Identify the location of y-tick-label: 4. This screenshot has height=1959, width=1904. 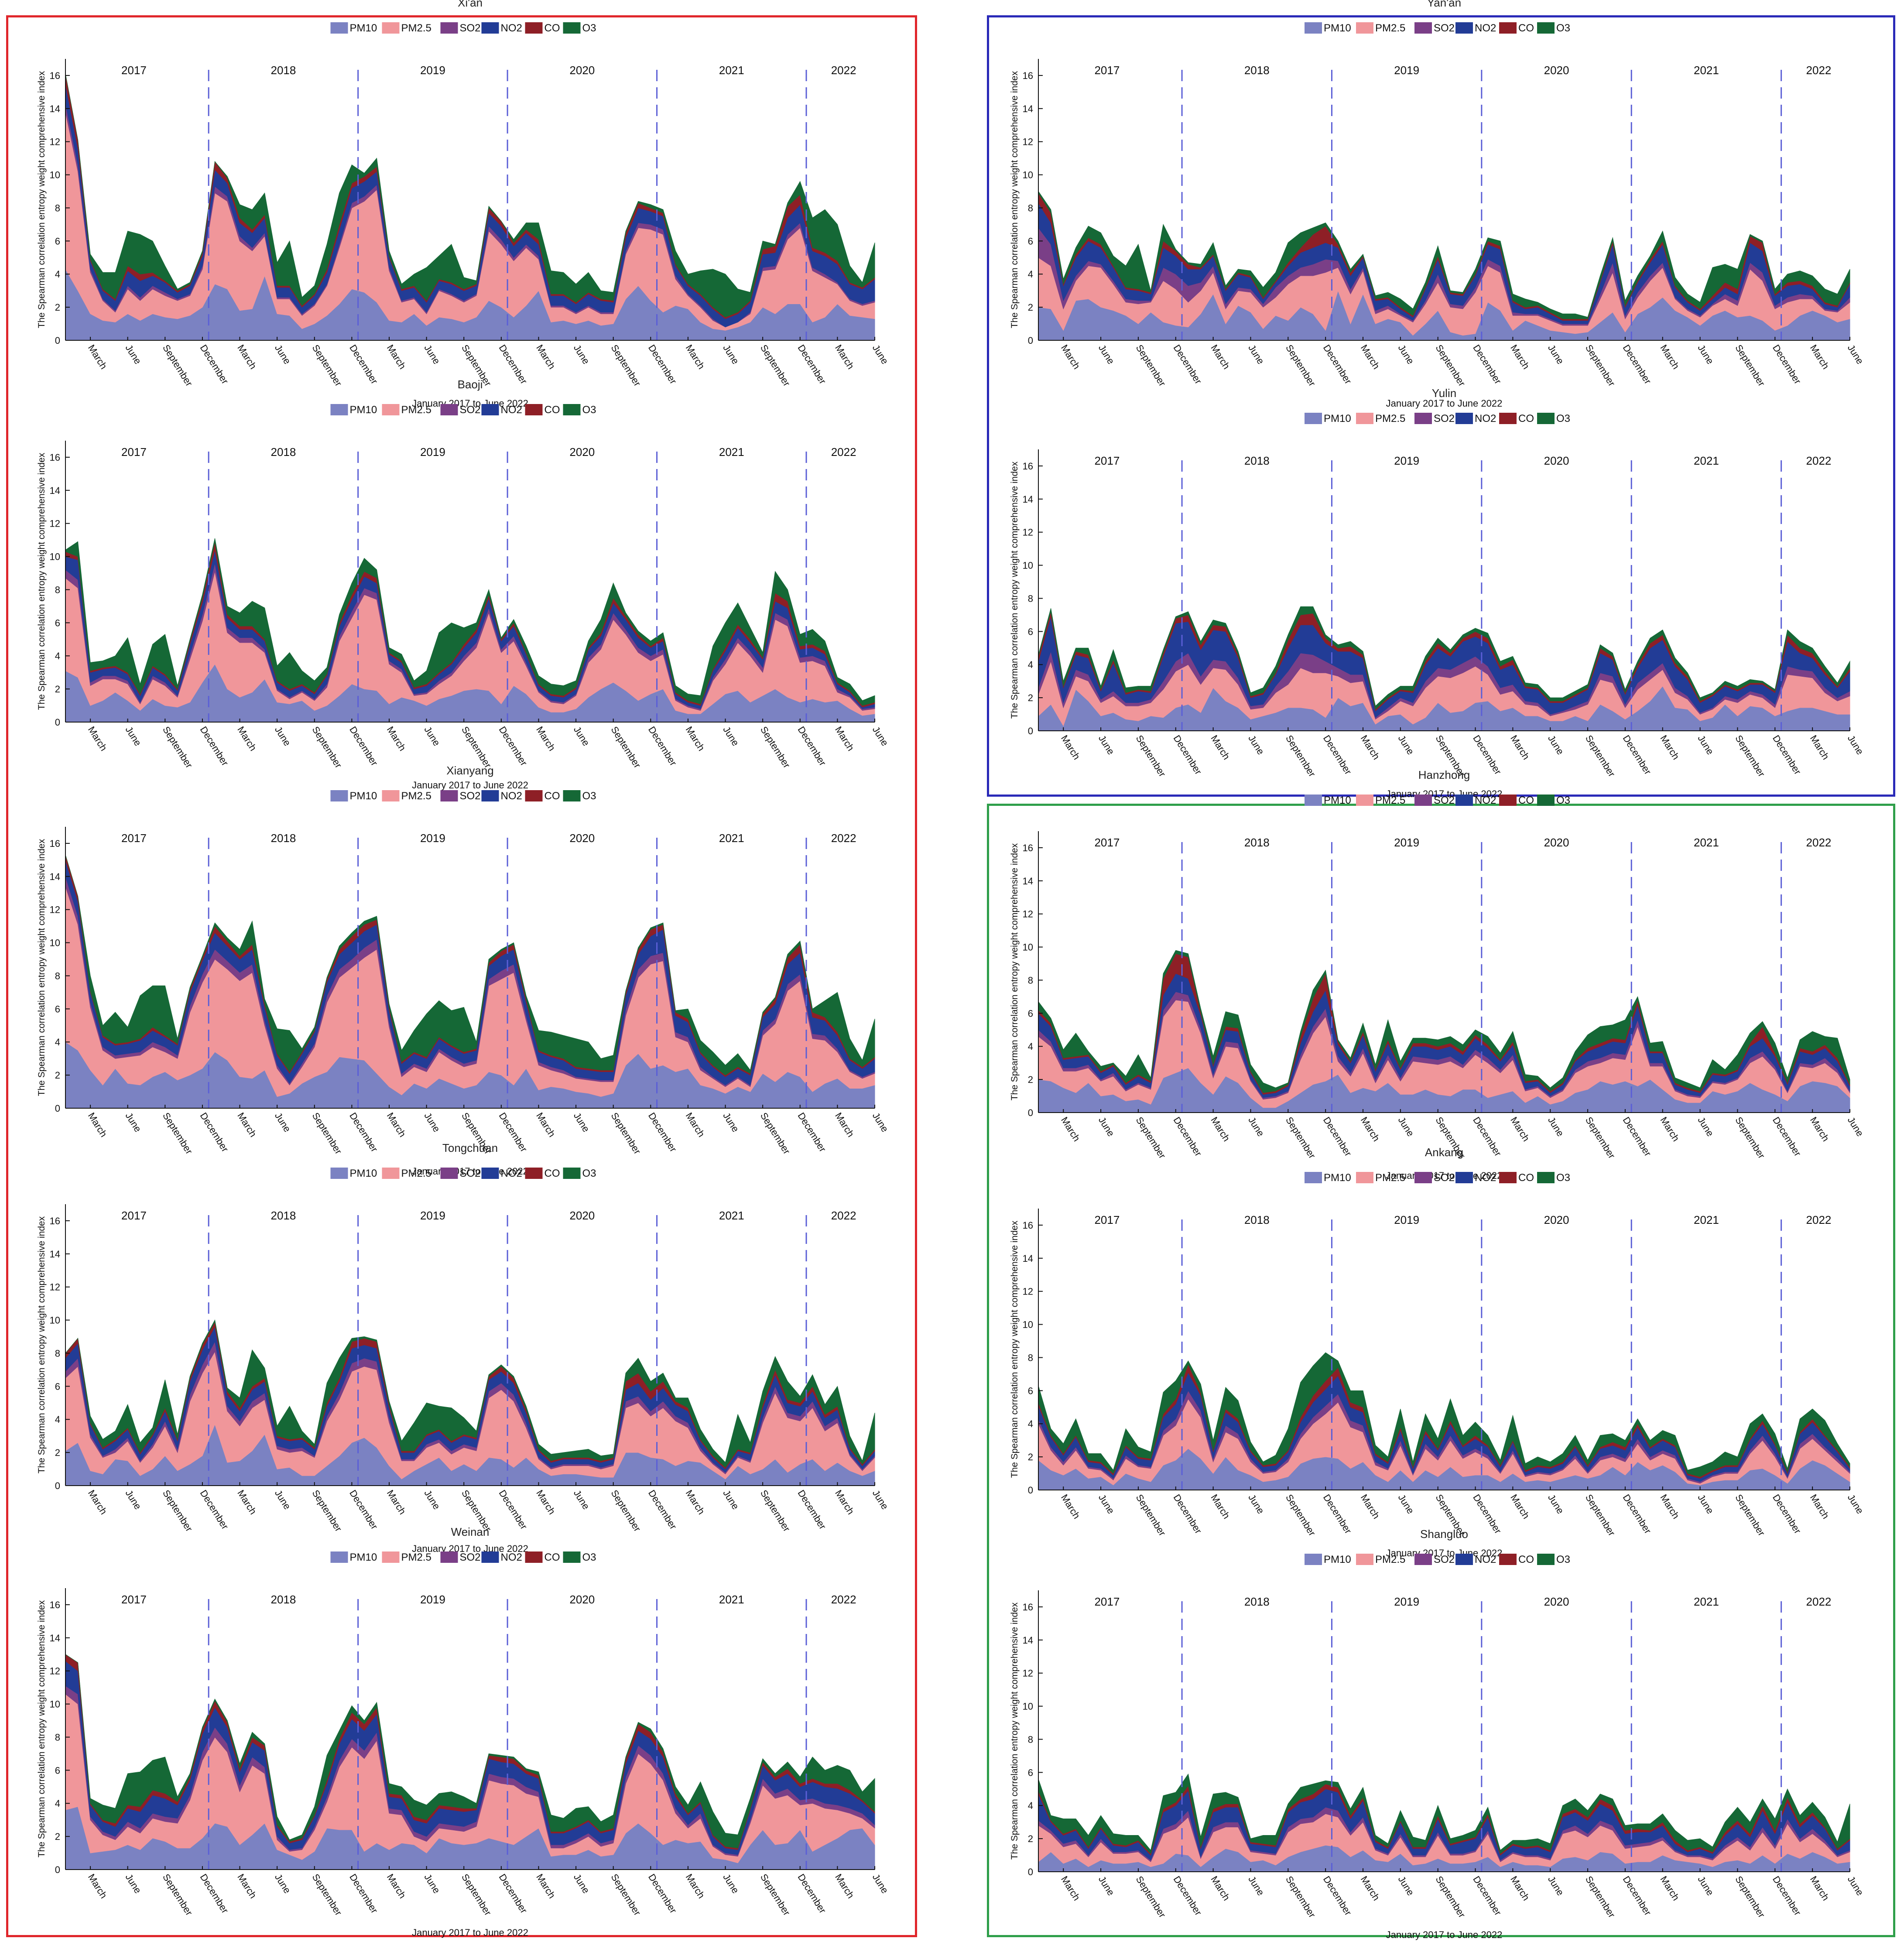
(1030, 274).